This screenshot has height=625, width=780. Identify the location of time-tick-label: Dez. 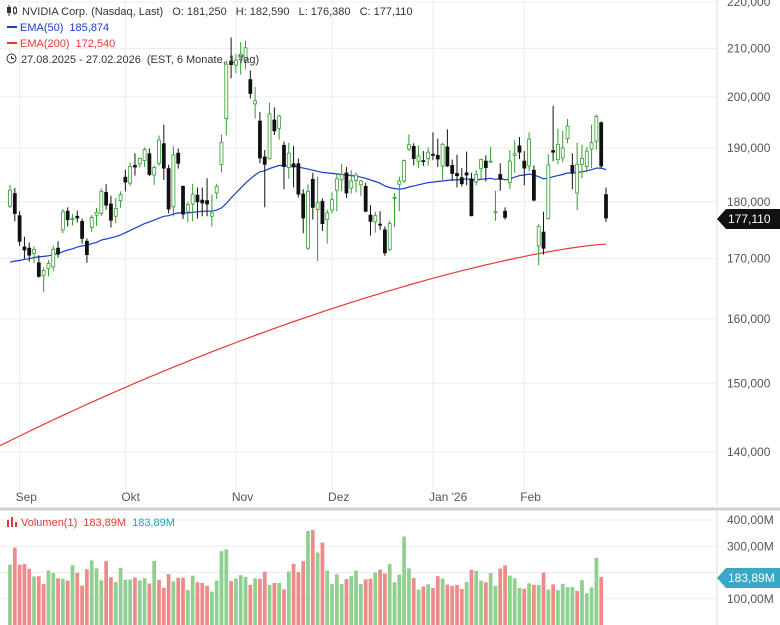
(338, 497).